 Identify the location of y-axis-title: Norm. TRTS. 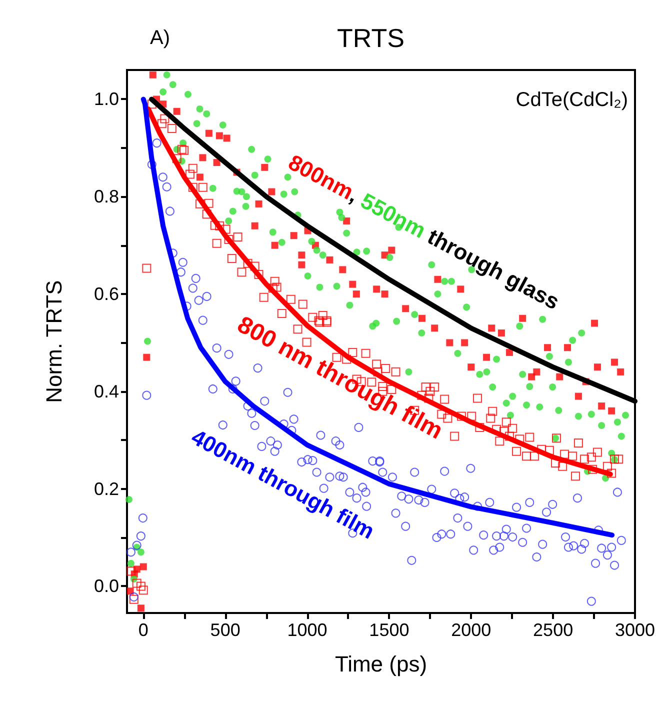
(54, 341).